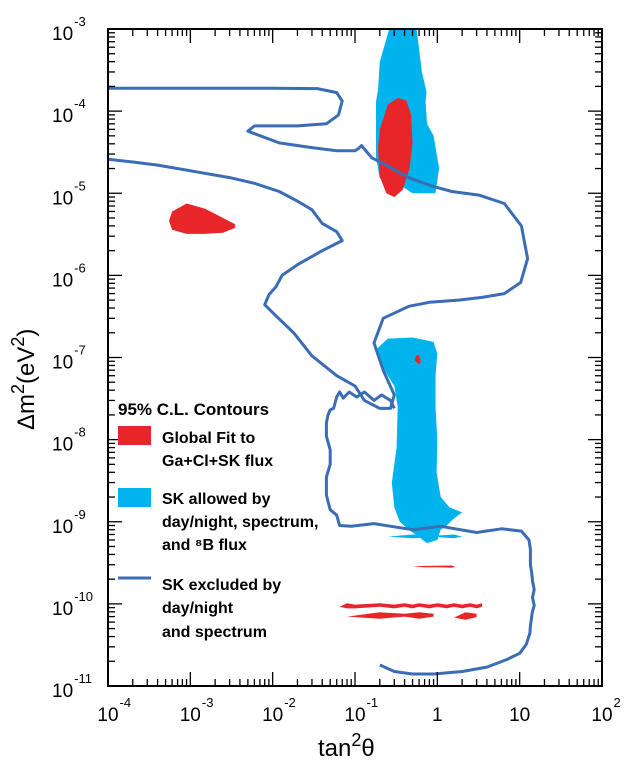  Describe the element at coordinates (72, 604) in the screenshot. I see `y-tick-label: 10⁻¹⁰` at that location.